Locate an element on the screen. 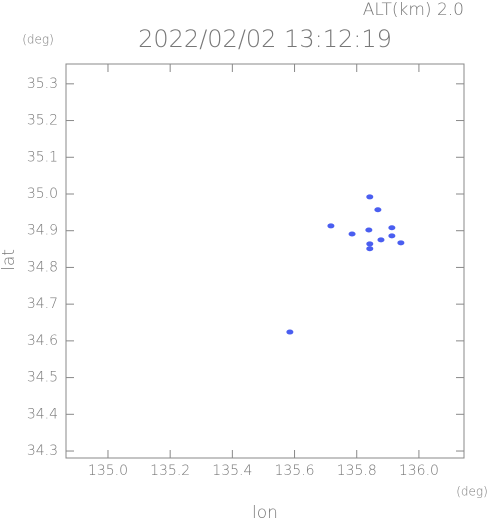 This screenshot has width=491, height=521. y-tick-label: 34.5 is located at coordinates (42, 378).